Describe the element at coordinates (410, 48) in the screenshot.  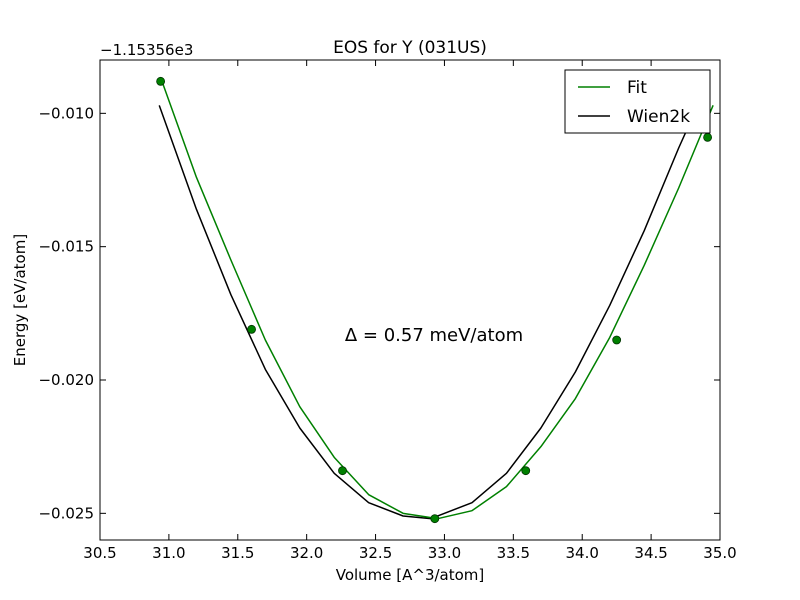
I see `chart-title: EOS for Y (031US)` at that location.